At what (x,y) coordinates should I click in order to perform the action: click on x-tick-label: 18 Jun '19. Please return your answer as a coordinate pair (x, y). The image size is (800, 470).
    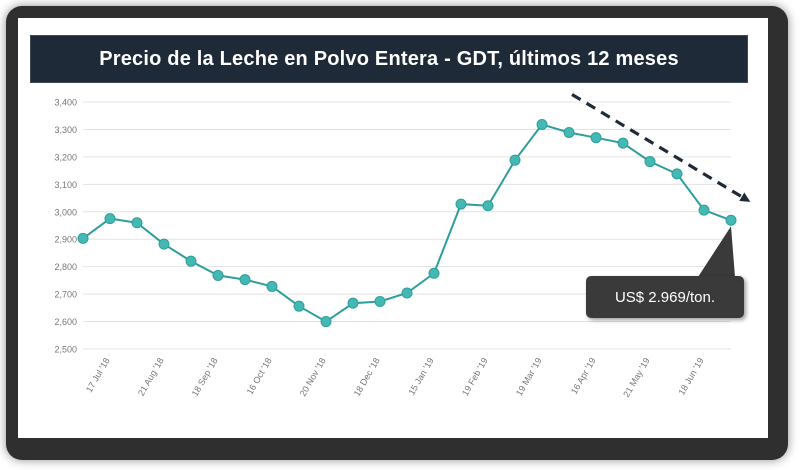
    Looking at the image, I should click on (690, 376).